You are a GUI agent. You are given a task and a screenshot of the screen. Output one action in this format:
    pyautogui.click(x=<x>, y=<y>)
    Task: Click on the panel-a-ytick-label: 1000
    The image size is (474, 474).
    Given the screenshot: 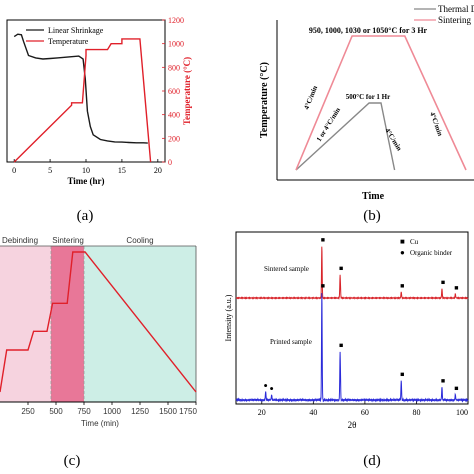 What is the action you would take?
    pyautogui.click(x=176, y=44)
    